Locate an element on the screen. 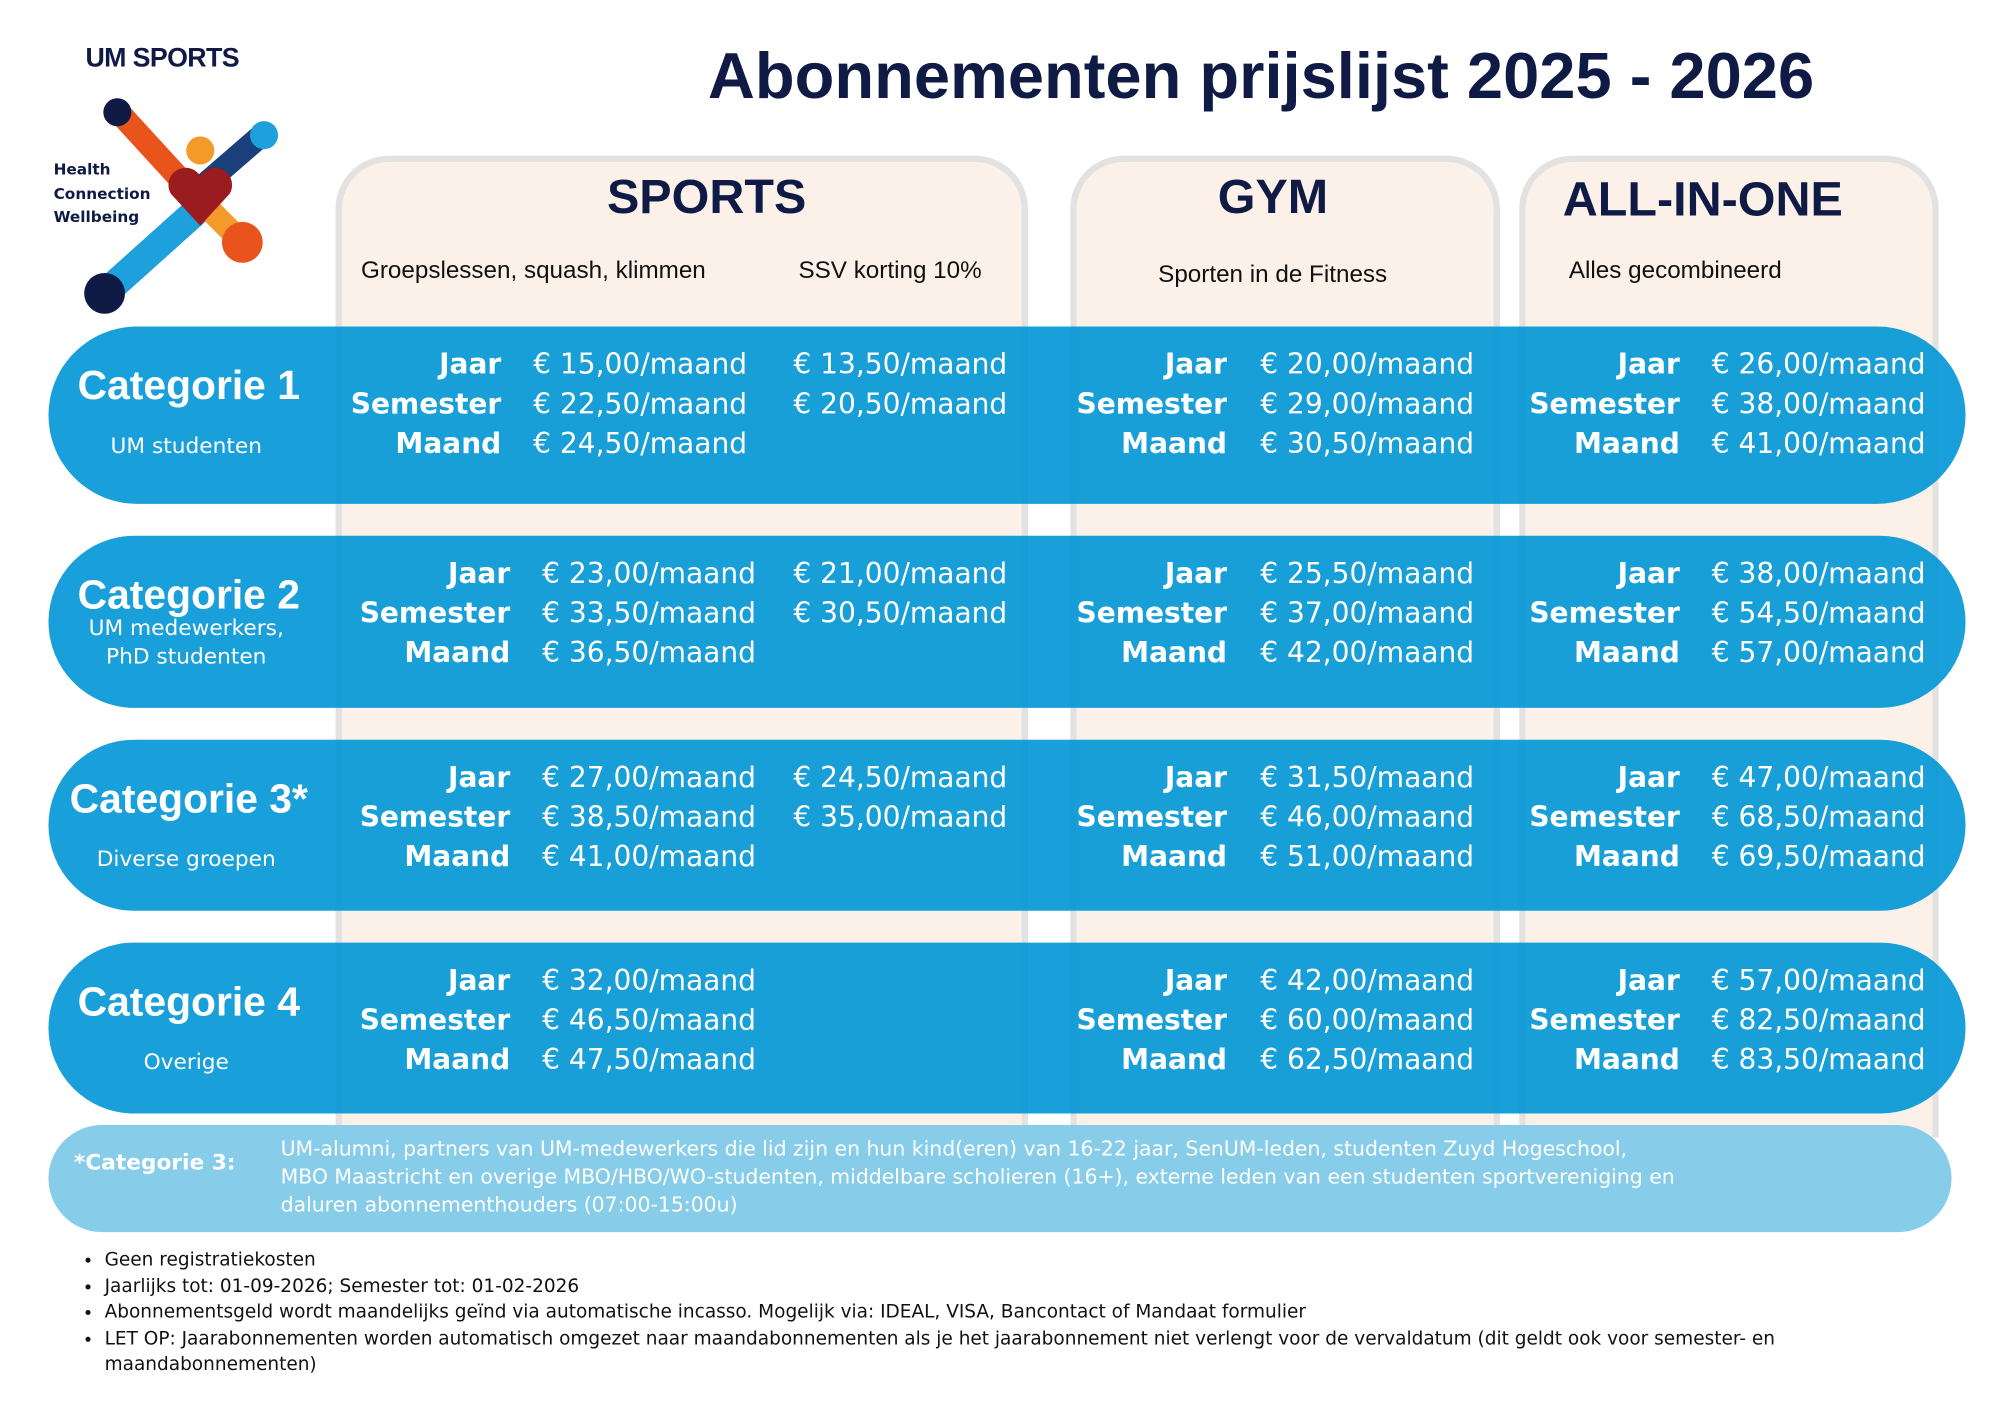 The height and width of the screenshot is (1414, 2000). category-description: UM studenten is located at coordinates (186, 446).